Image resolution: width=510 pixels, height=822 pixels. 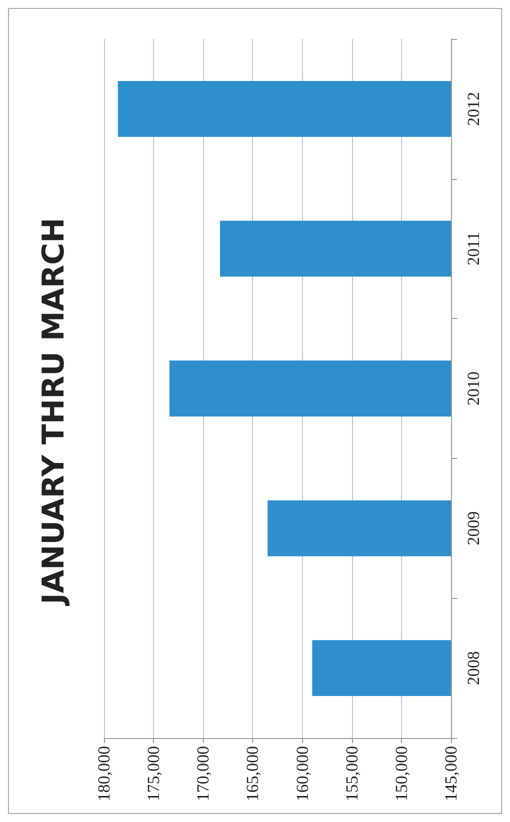 What do you see at coordinates (252, 774) in the screenshot?
I see `x-tick-label: 165,000` at bounding box center [252, 774].